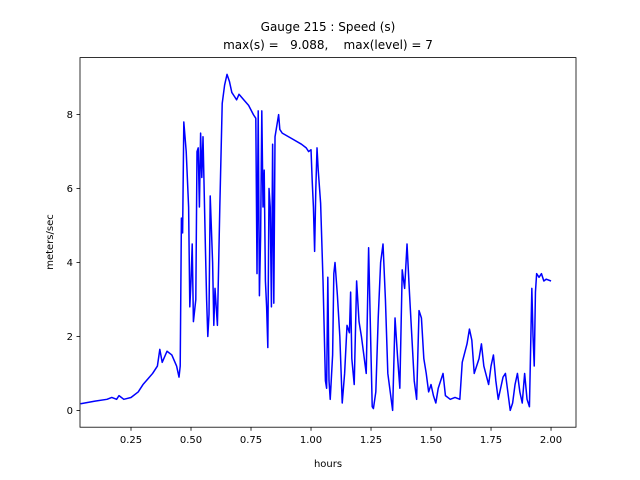 The height and width of the screenshot is (480, 640). I want to click on y-tick-label: 6, so click(70, 189).